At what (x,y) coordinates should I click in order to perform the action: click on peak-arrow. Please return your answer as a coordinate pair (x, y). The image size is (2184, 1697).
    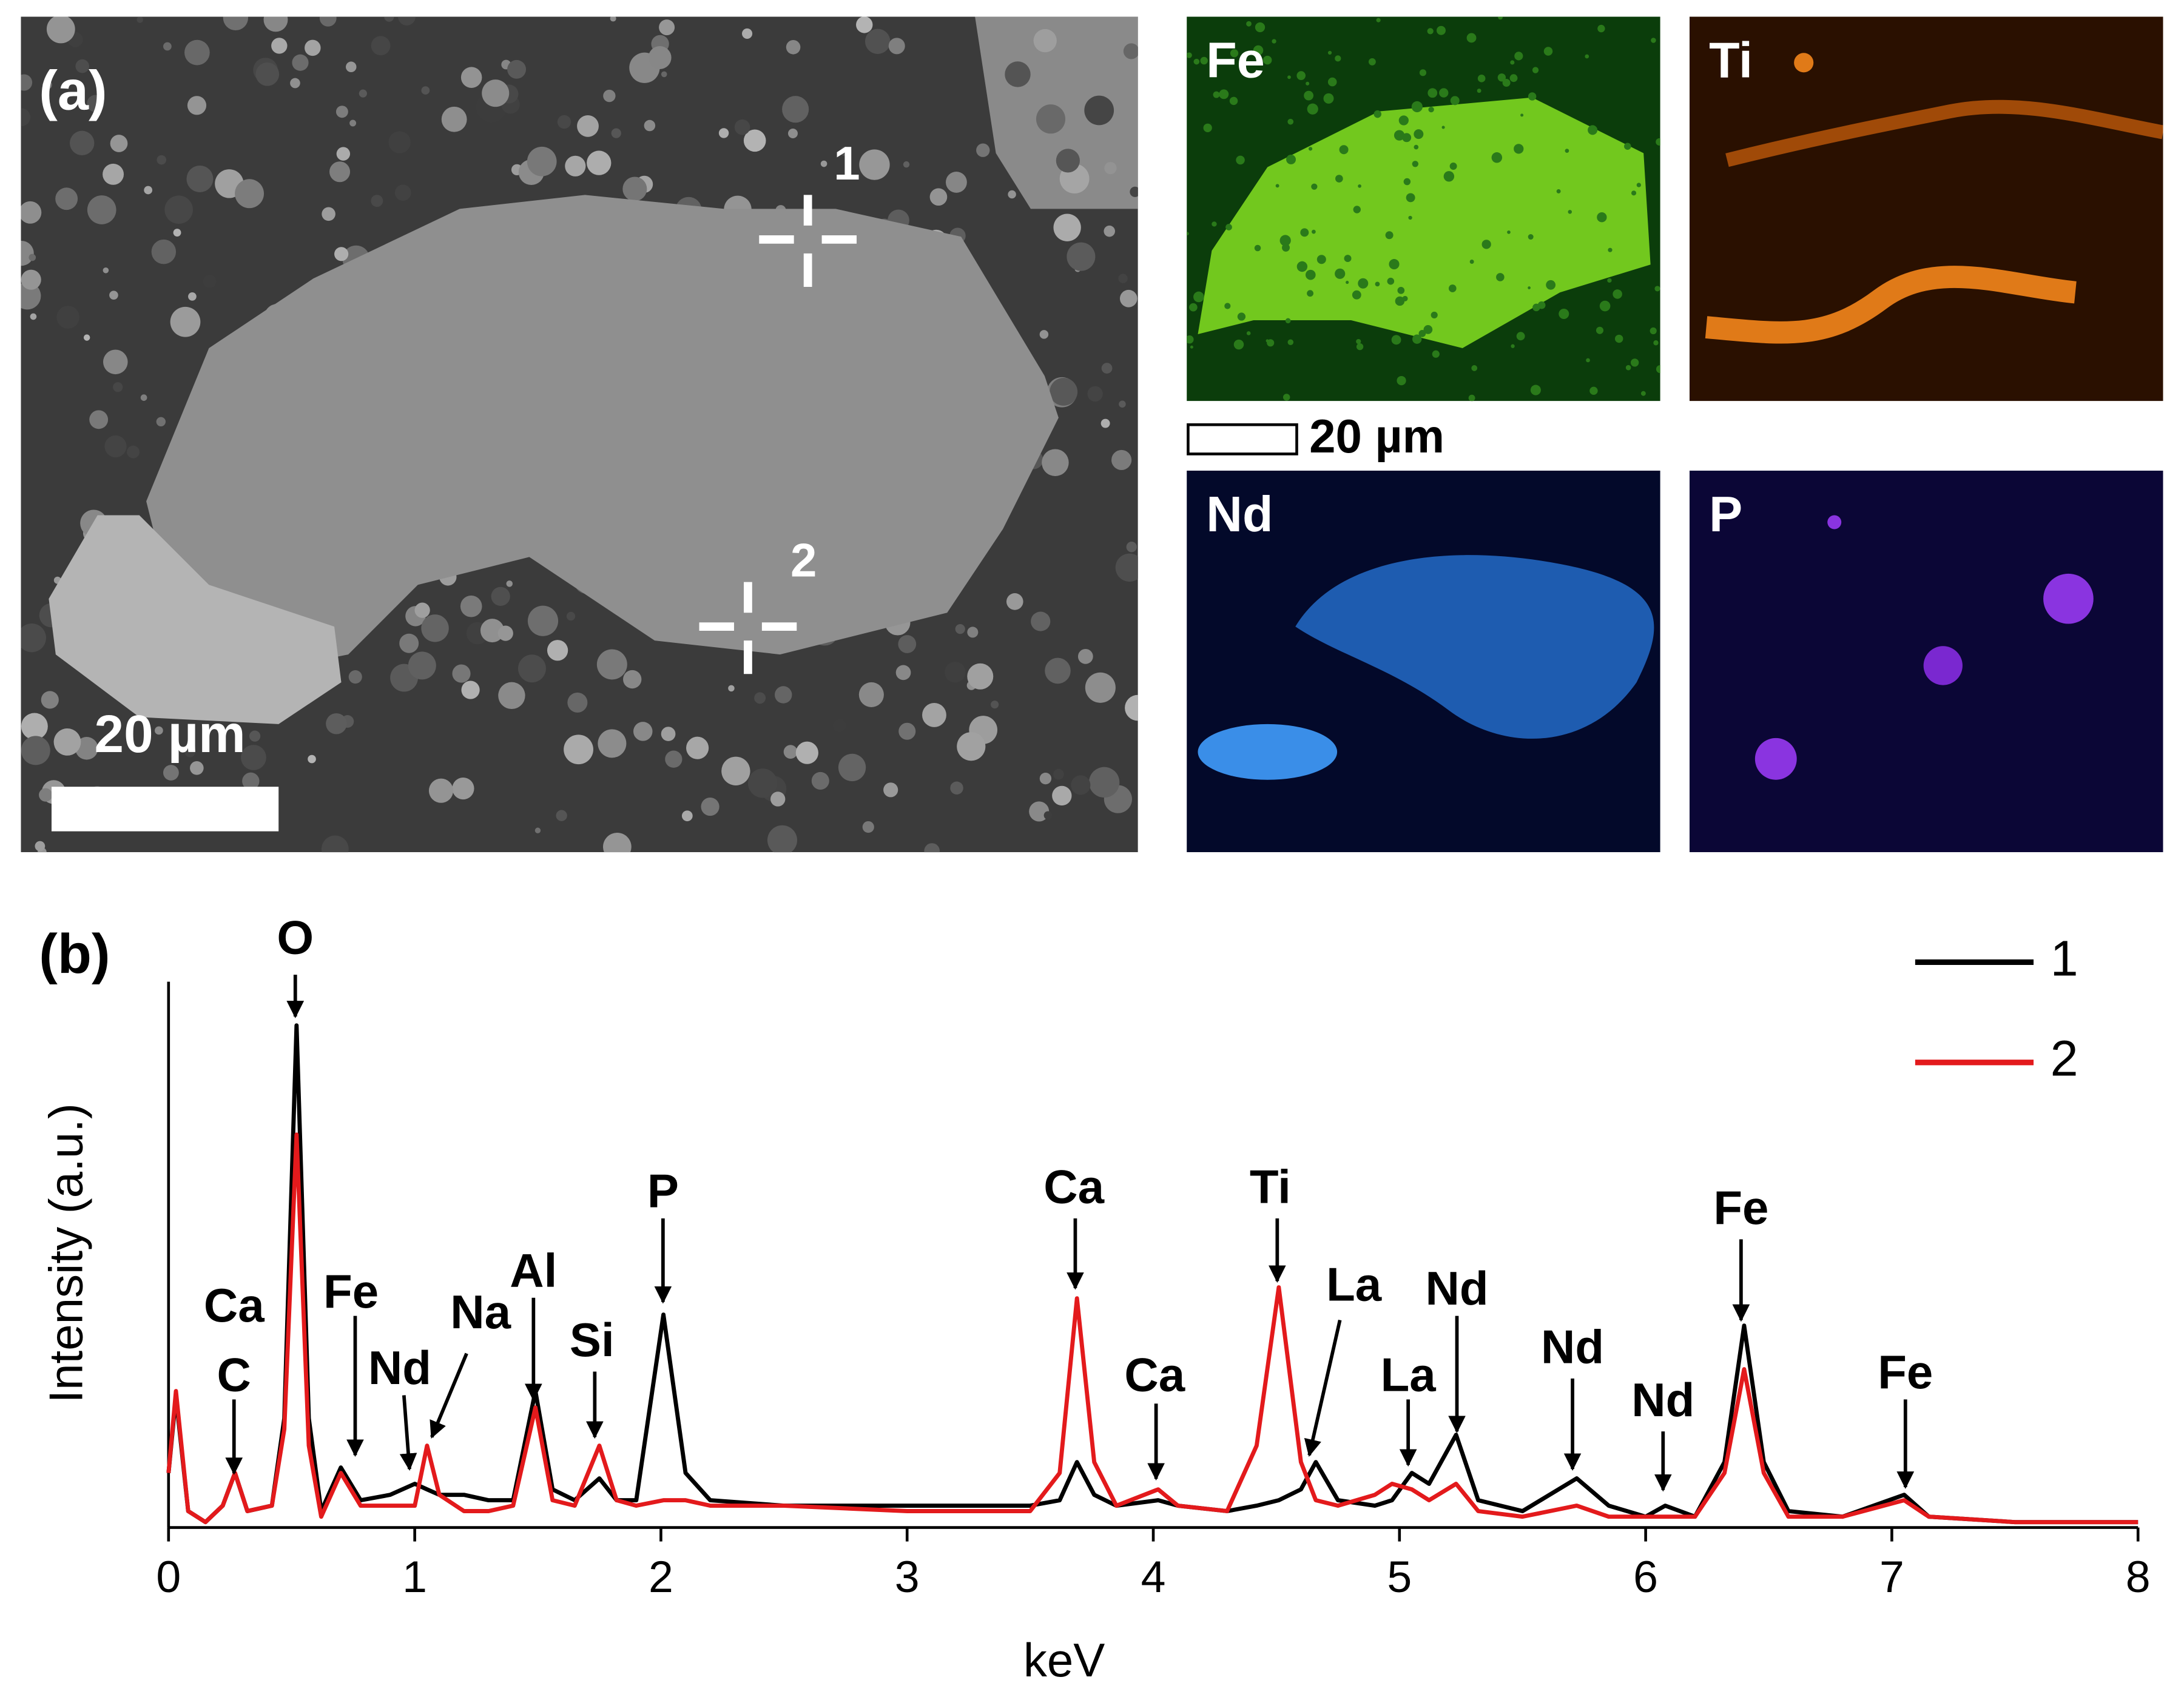
    Looking at the image, I should click on (408, 1433).